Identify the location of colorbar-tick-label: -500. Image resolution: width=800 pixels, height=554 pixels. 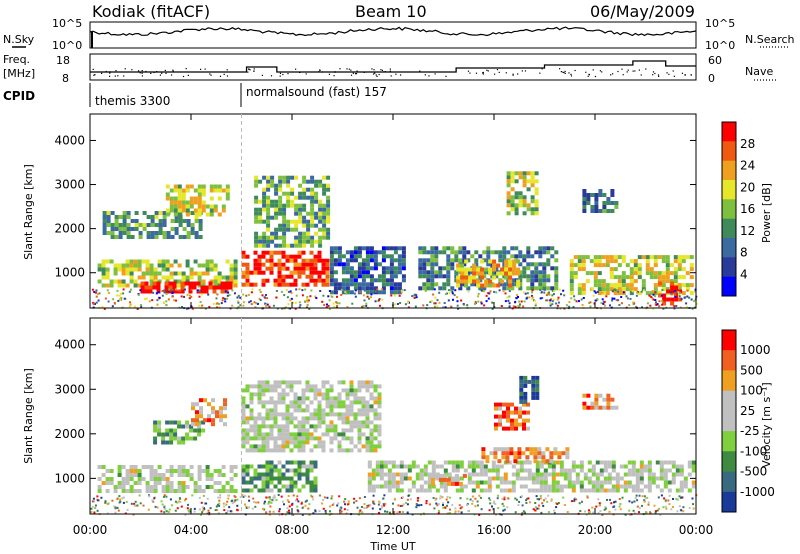
(753, 472).